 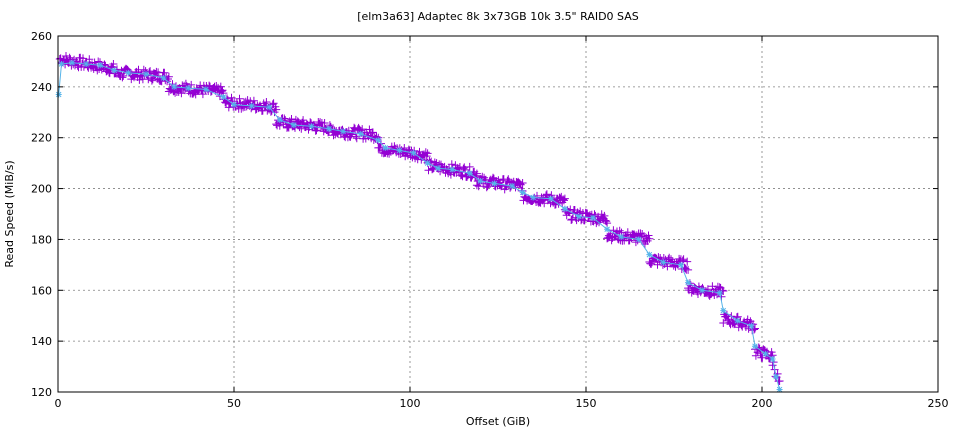 I want to click on y-tick-label: 120, so click(x=41, y=392).